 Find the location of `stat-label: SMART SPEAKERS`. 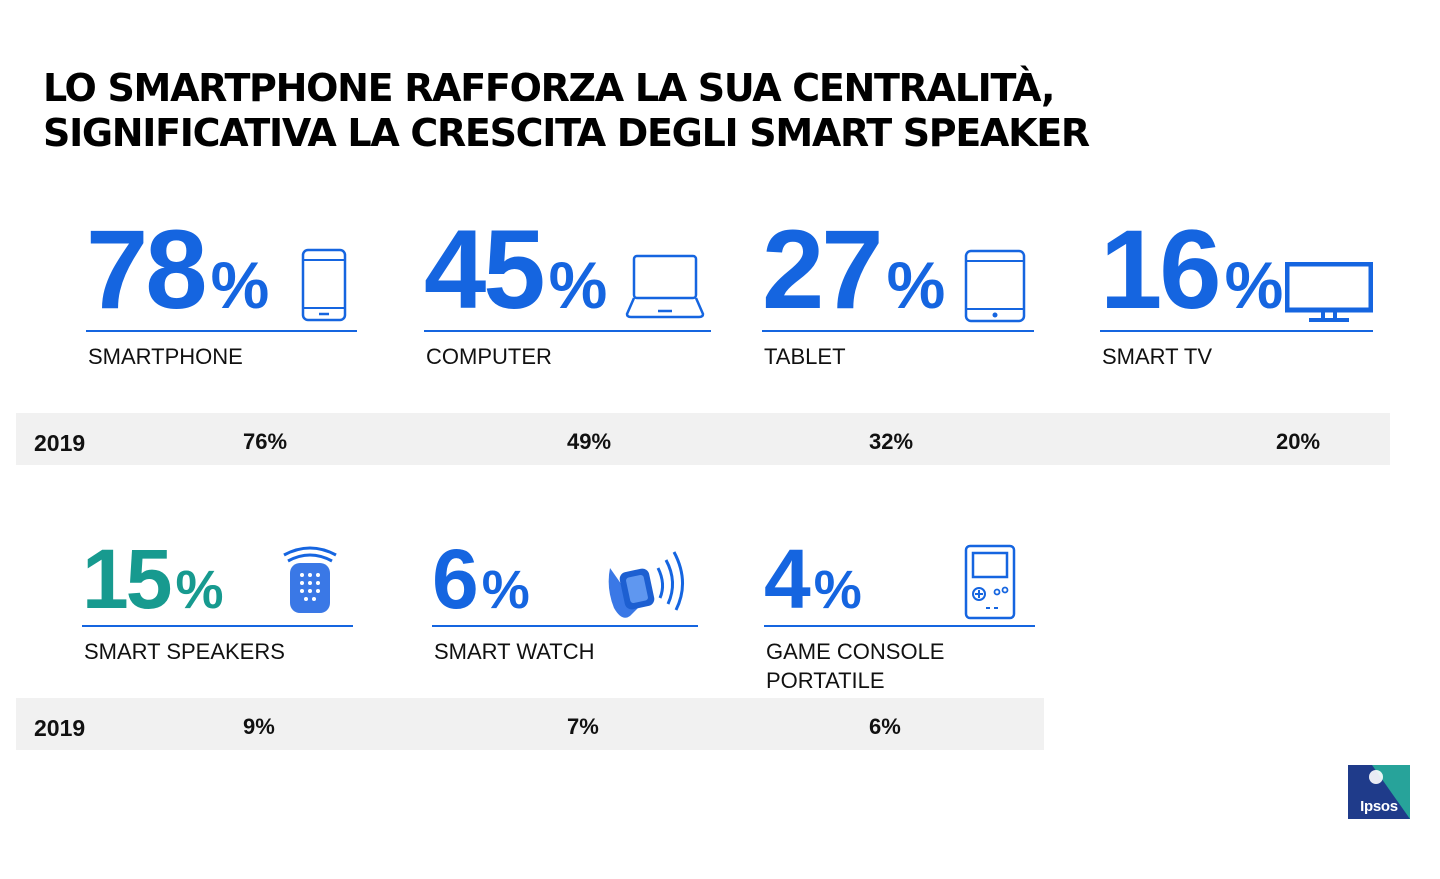

stat-label: SMART SPEAKERS is located at coordinates (184, 651).